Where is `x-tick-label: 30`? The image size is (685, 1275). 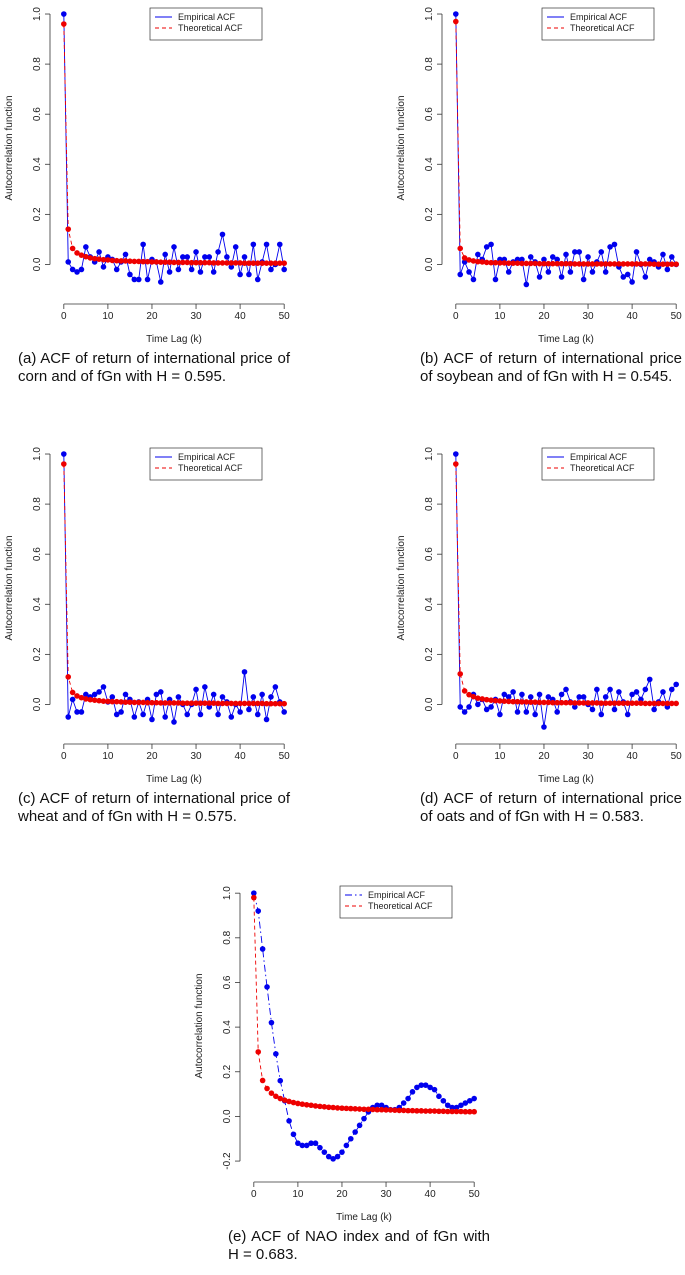 x-tick-label: 30 is located at coordinates (196, 756).